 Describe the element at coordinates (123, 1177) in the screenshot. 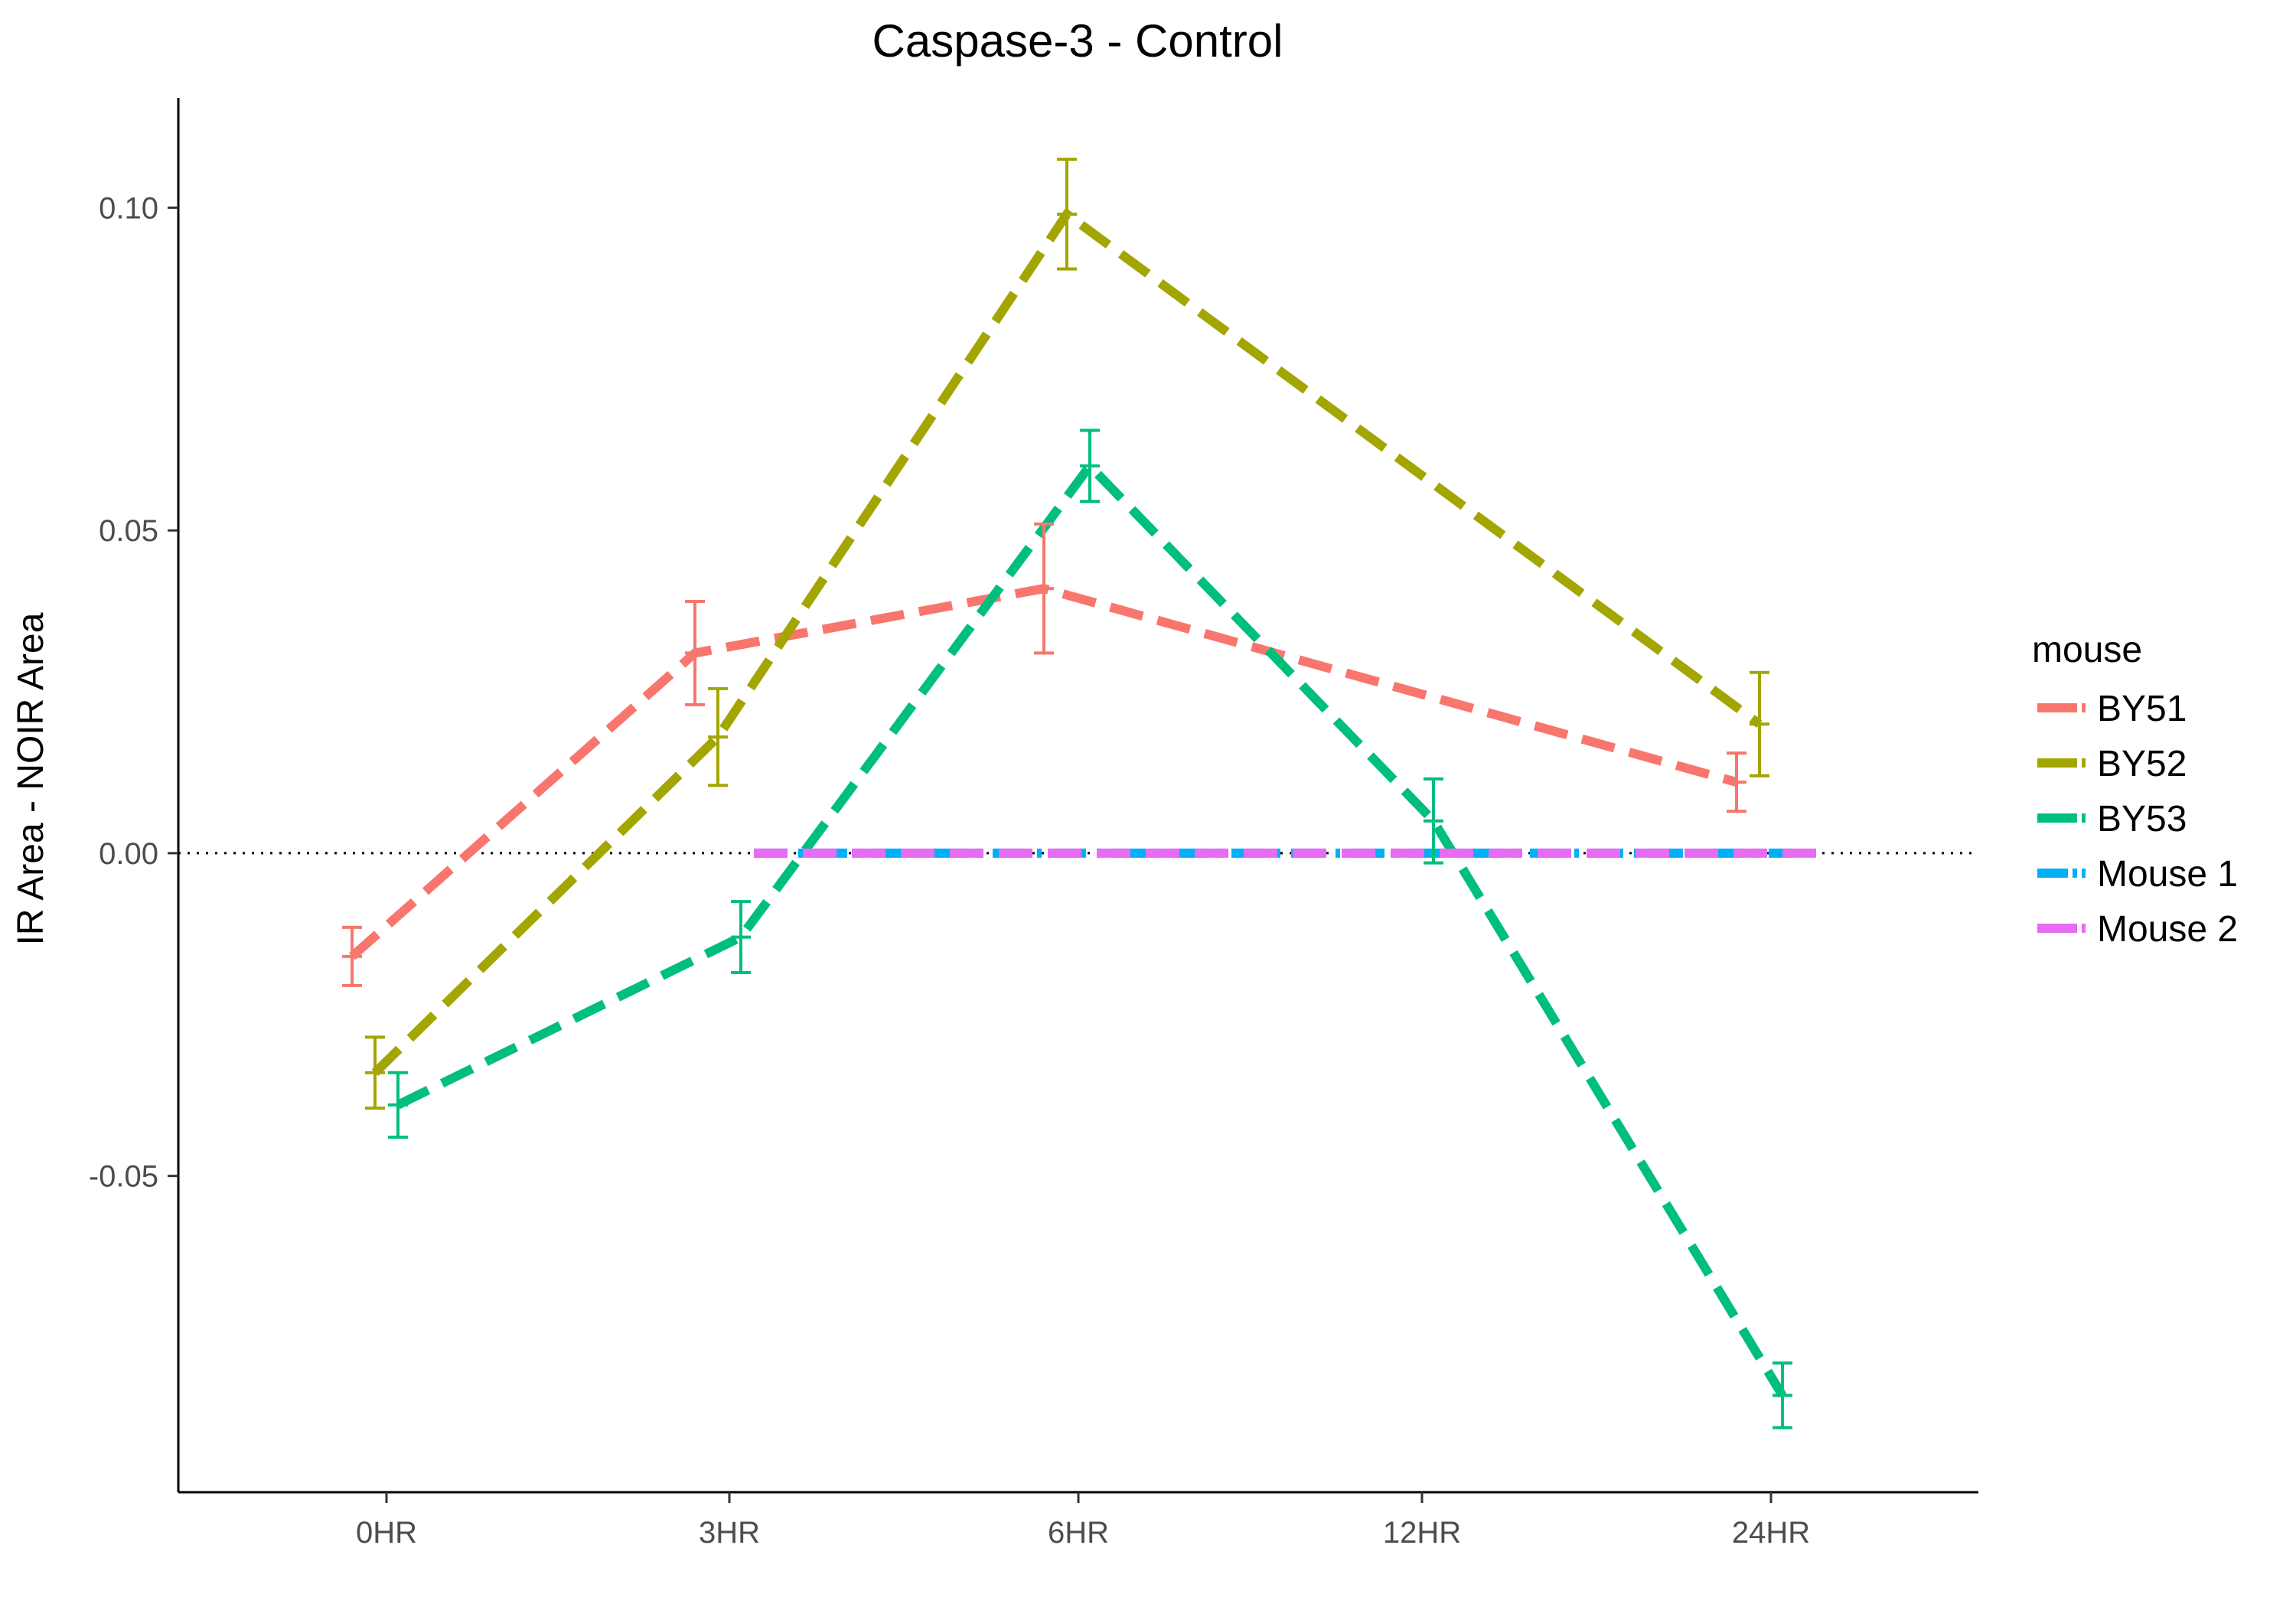

I see `y-tick-label: -0.05` at that location.